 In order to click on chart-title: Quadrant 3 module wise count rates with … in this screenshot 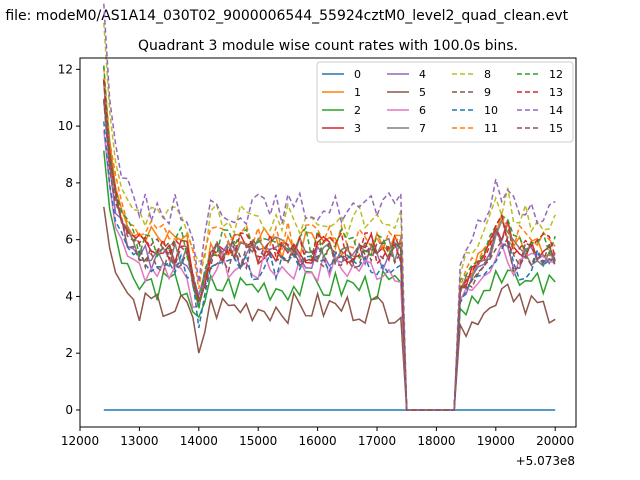, I will do `click(328, 46)`.